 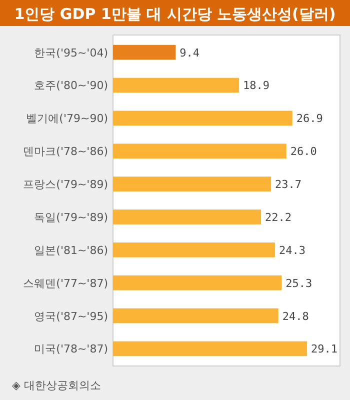 What do you see at coordinates (324, 349) in the screenshot?
I see `data-label: 29.1` at bounding box center [324, 349].